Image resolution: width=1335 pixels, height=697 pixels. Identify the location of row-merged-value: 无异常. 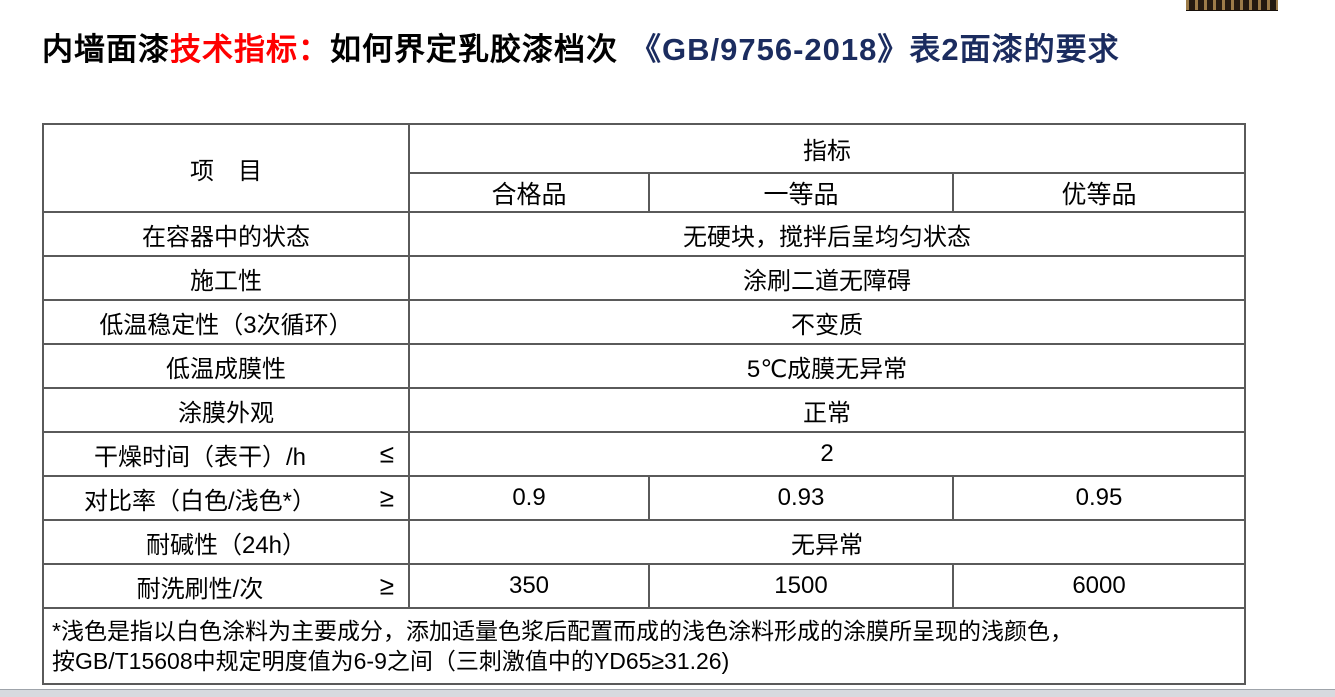
(827, 542).